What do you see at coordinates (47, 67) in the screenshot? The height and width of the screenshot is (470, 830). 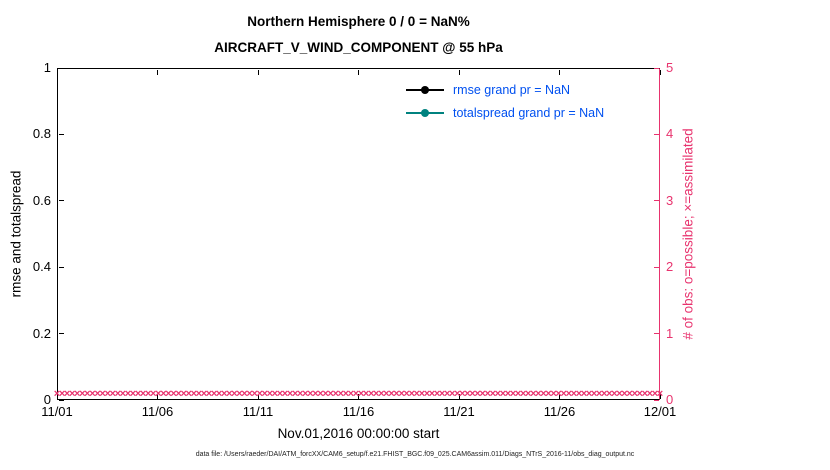 I see `y-axis-left-tick-label: 1` at bounding box center [47, 67].